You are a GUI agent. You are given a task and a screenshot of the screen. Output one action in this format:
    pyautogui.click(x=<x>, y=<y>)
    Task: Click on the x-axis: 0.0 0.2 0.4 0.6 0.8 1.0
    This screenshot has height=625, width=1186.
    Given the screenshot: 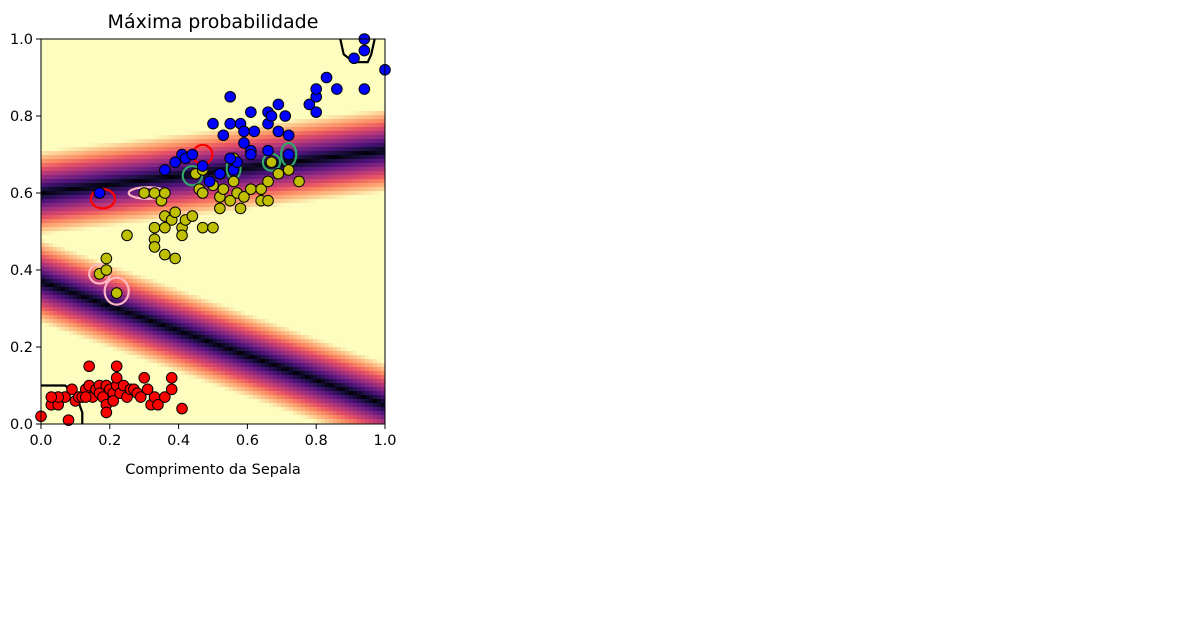 What is the action you would take?
    pyautogui.click(x=213, y=436)
    